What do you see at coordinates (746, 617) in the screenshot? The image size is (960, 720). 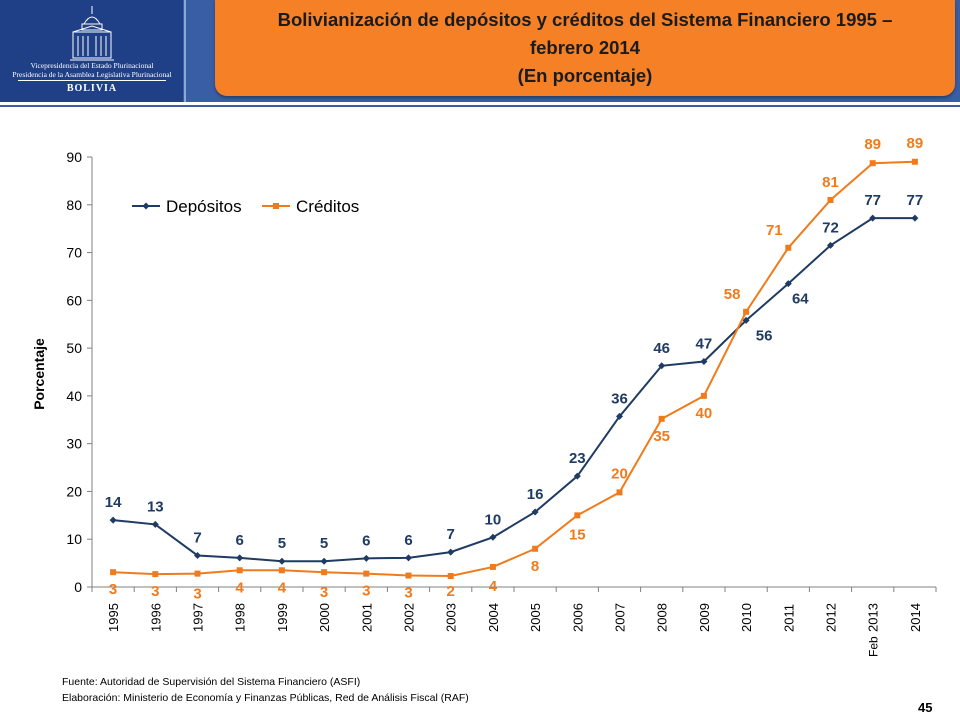 I see `x-tick-label: 2010` at bounding box center [746, 617].